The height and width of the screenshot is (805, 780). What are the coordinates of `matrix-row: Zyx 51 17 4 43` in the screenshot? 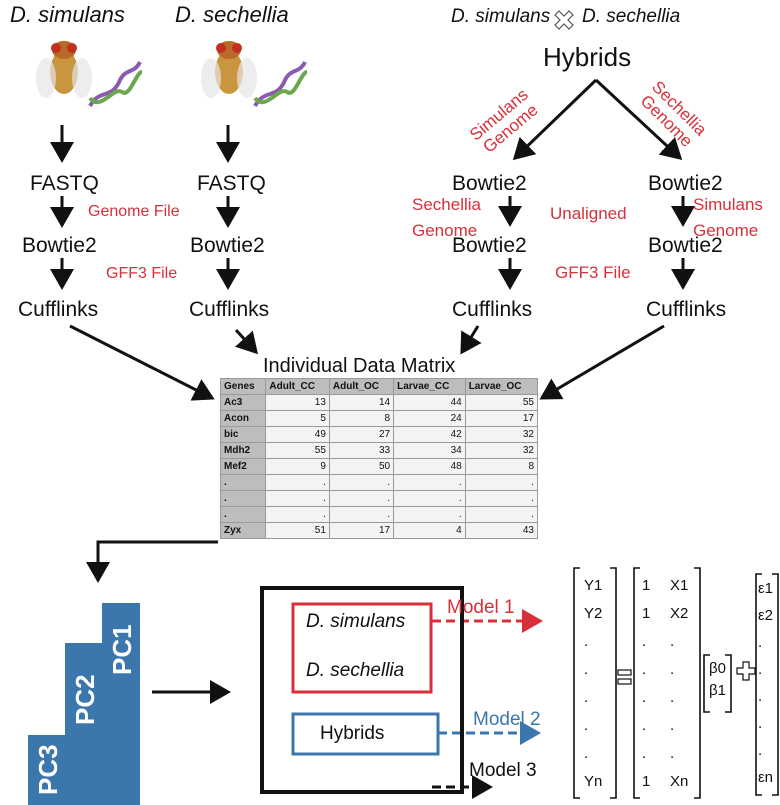 It's located at (379, 530).